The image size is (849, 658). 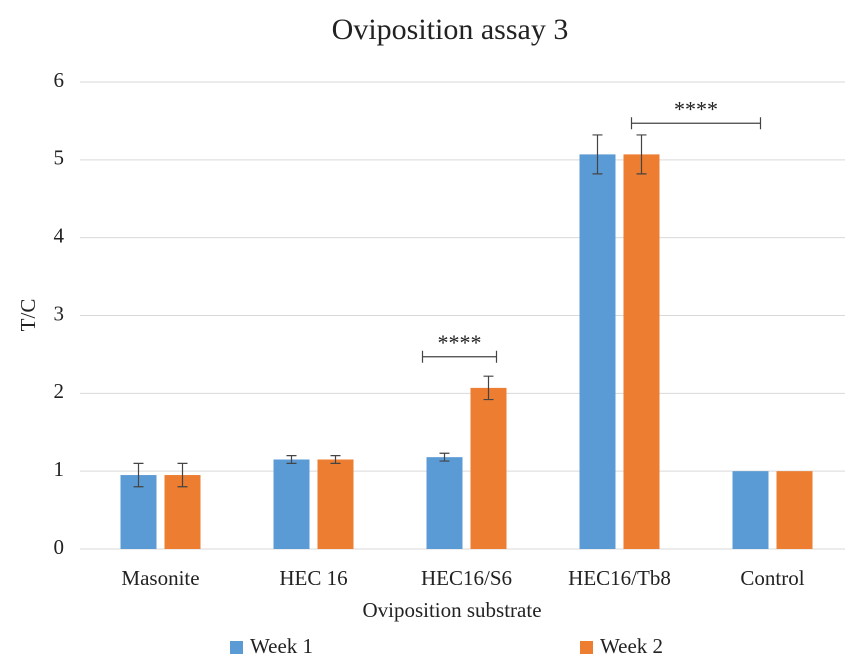 I want to click on legend-label: Week 1, so click(x=281, y=646).